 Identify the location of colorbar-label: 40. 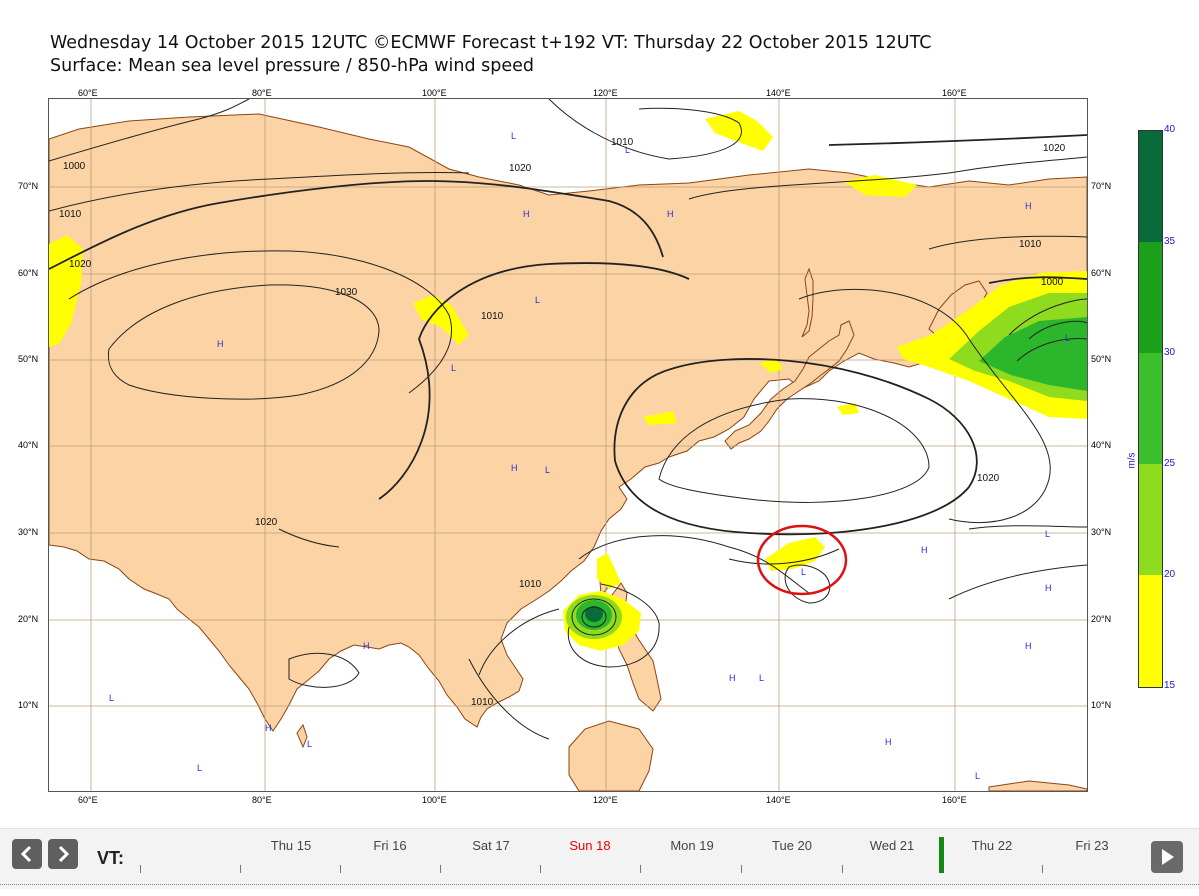
(1170, 129).